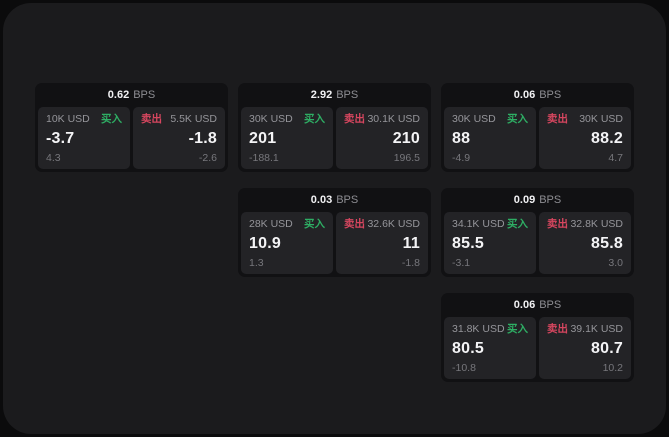 This screenshot has height=437, width=669. I want to click on sell-price: 210, so click(406, 138).